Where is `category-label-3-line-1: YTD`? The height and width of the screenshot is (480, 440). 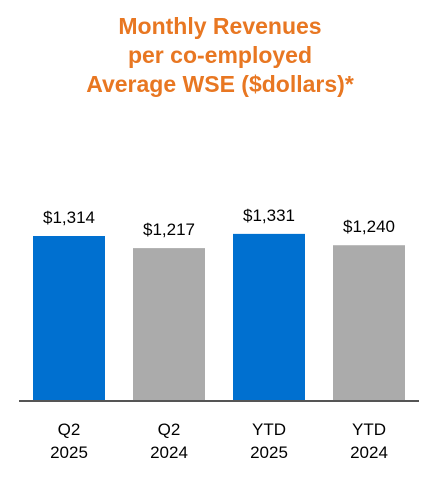 category-label-3-line-1: YTD is located at coordinates (269, 429).